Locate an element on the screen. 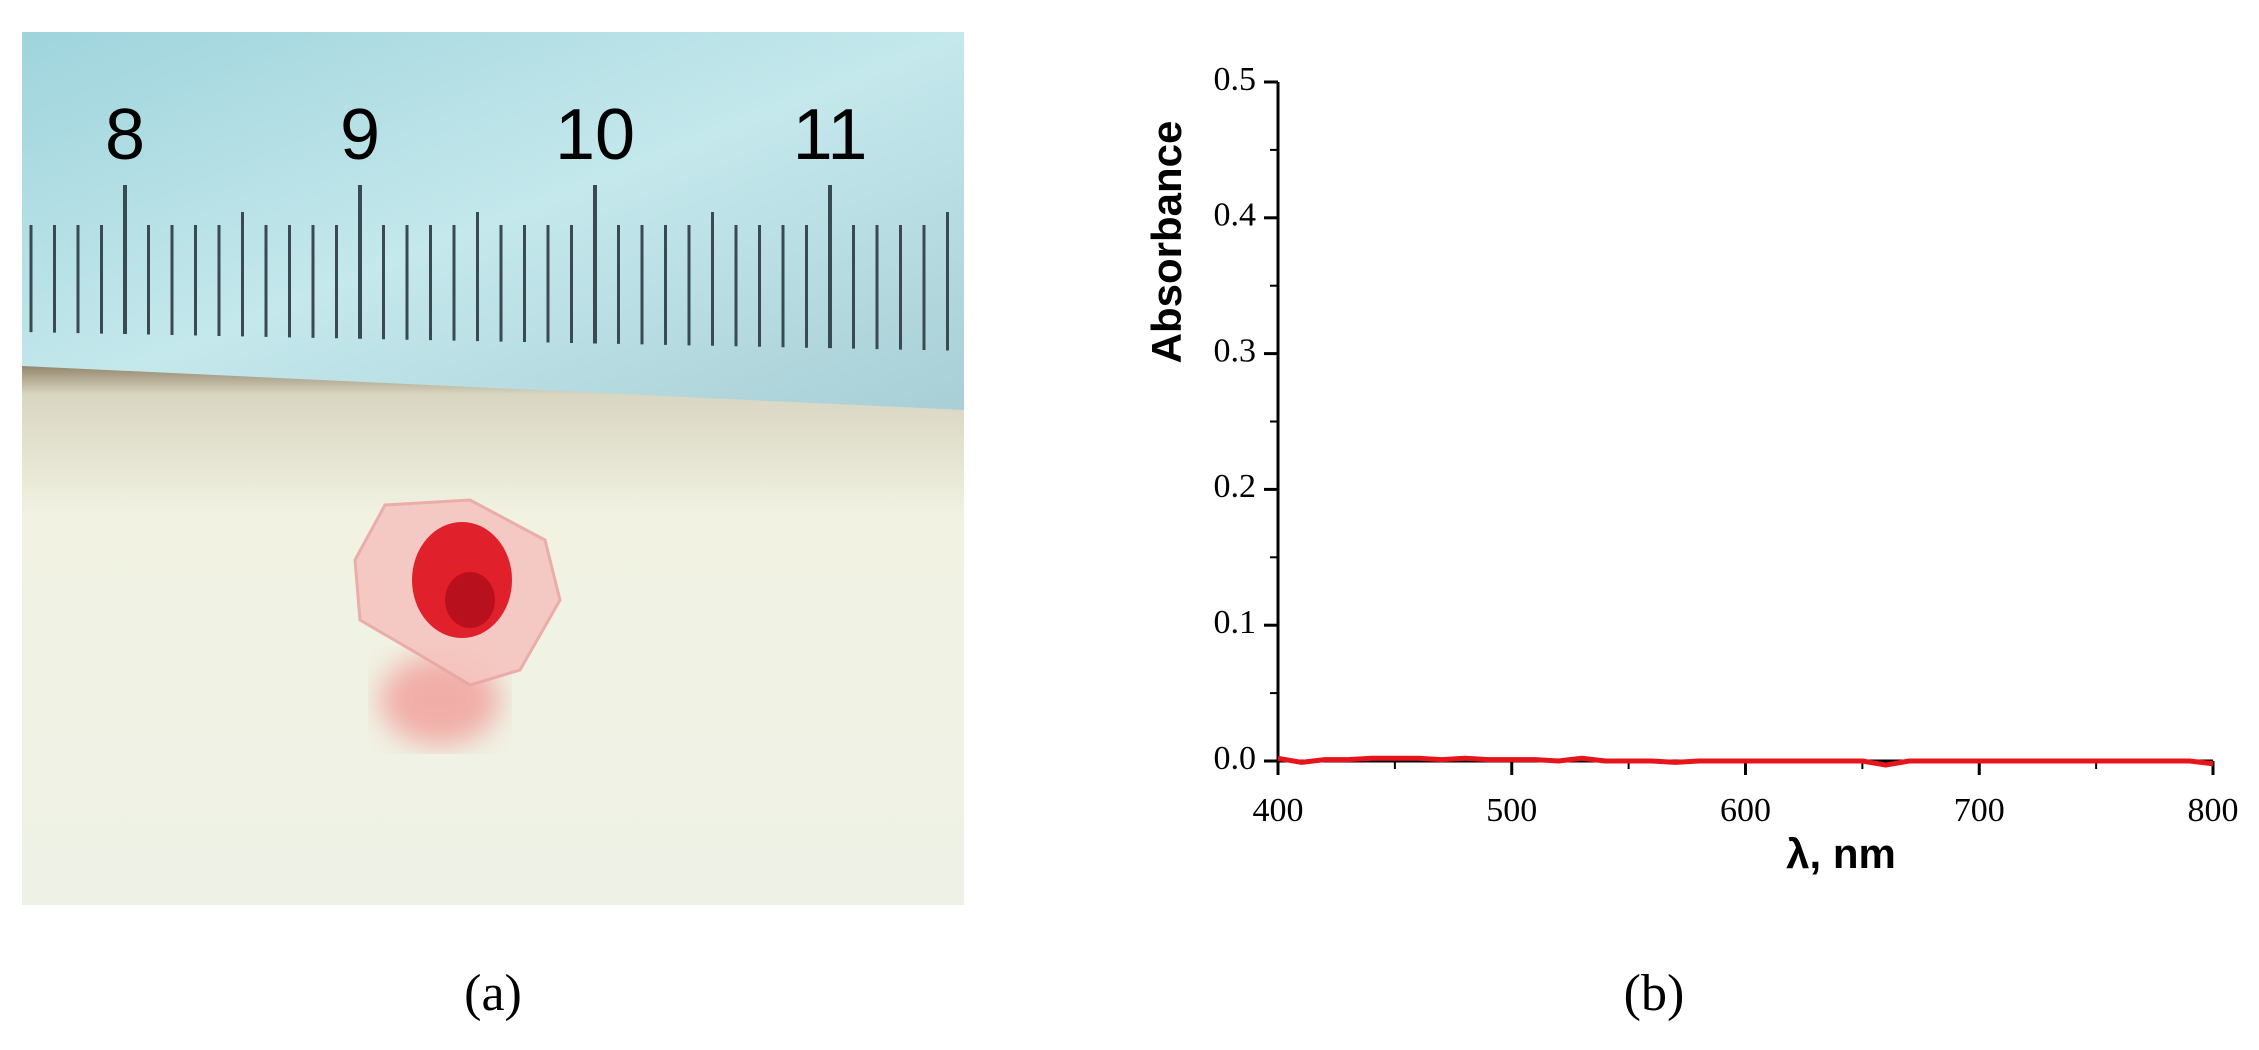 This screenshot has height=1050, width=2259. ruler-label: 9 is located at coordinates (360, 135).